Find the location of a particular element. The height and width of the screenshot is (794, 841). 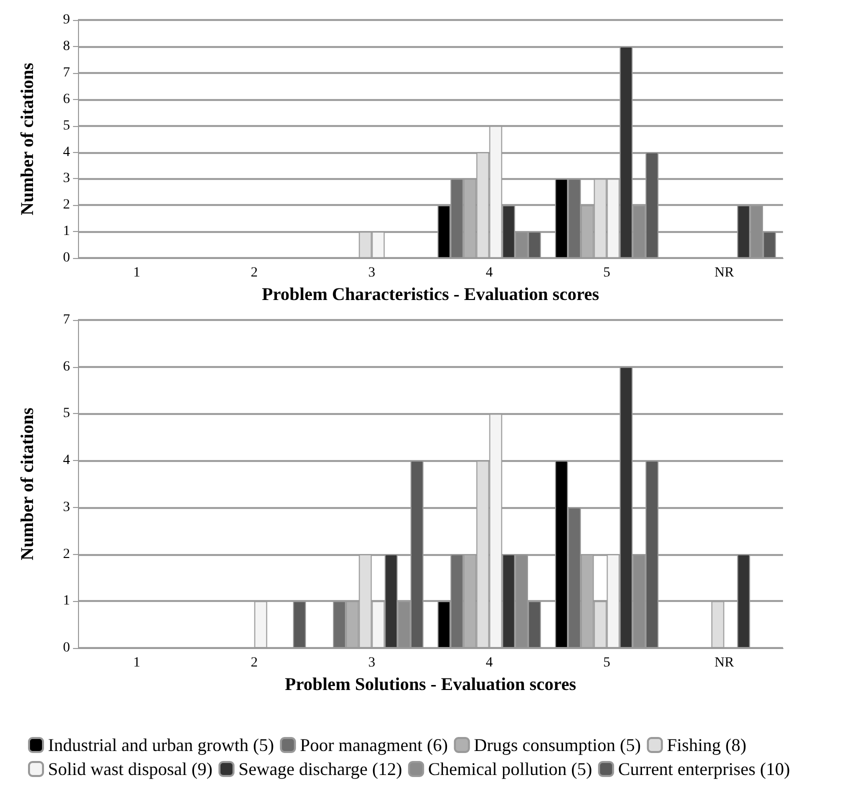

y-tick-label: 9 is located at coordinates (66, 20).